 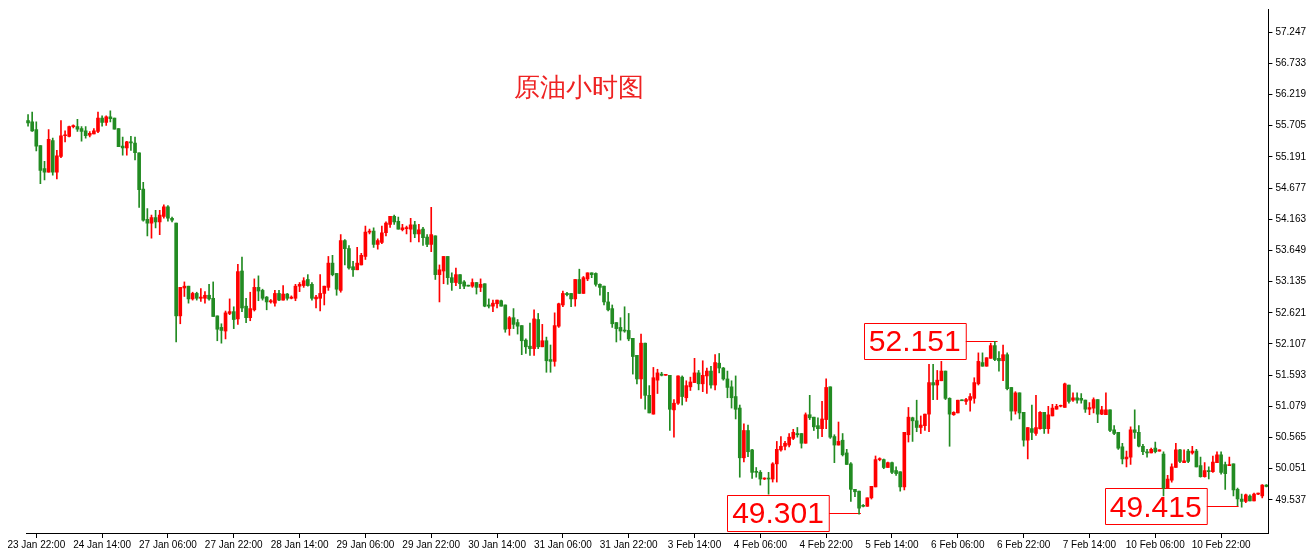 I want to click on y-tick-label: 53.135, so click(x=1291, y=281).